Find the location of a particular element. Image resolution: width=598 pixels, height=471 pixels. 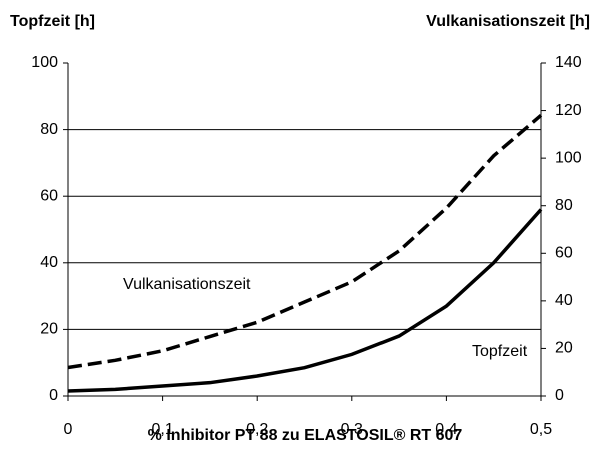

y2-tick-label: 40 is located at coordinates (564, 300).